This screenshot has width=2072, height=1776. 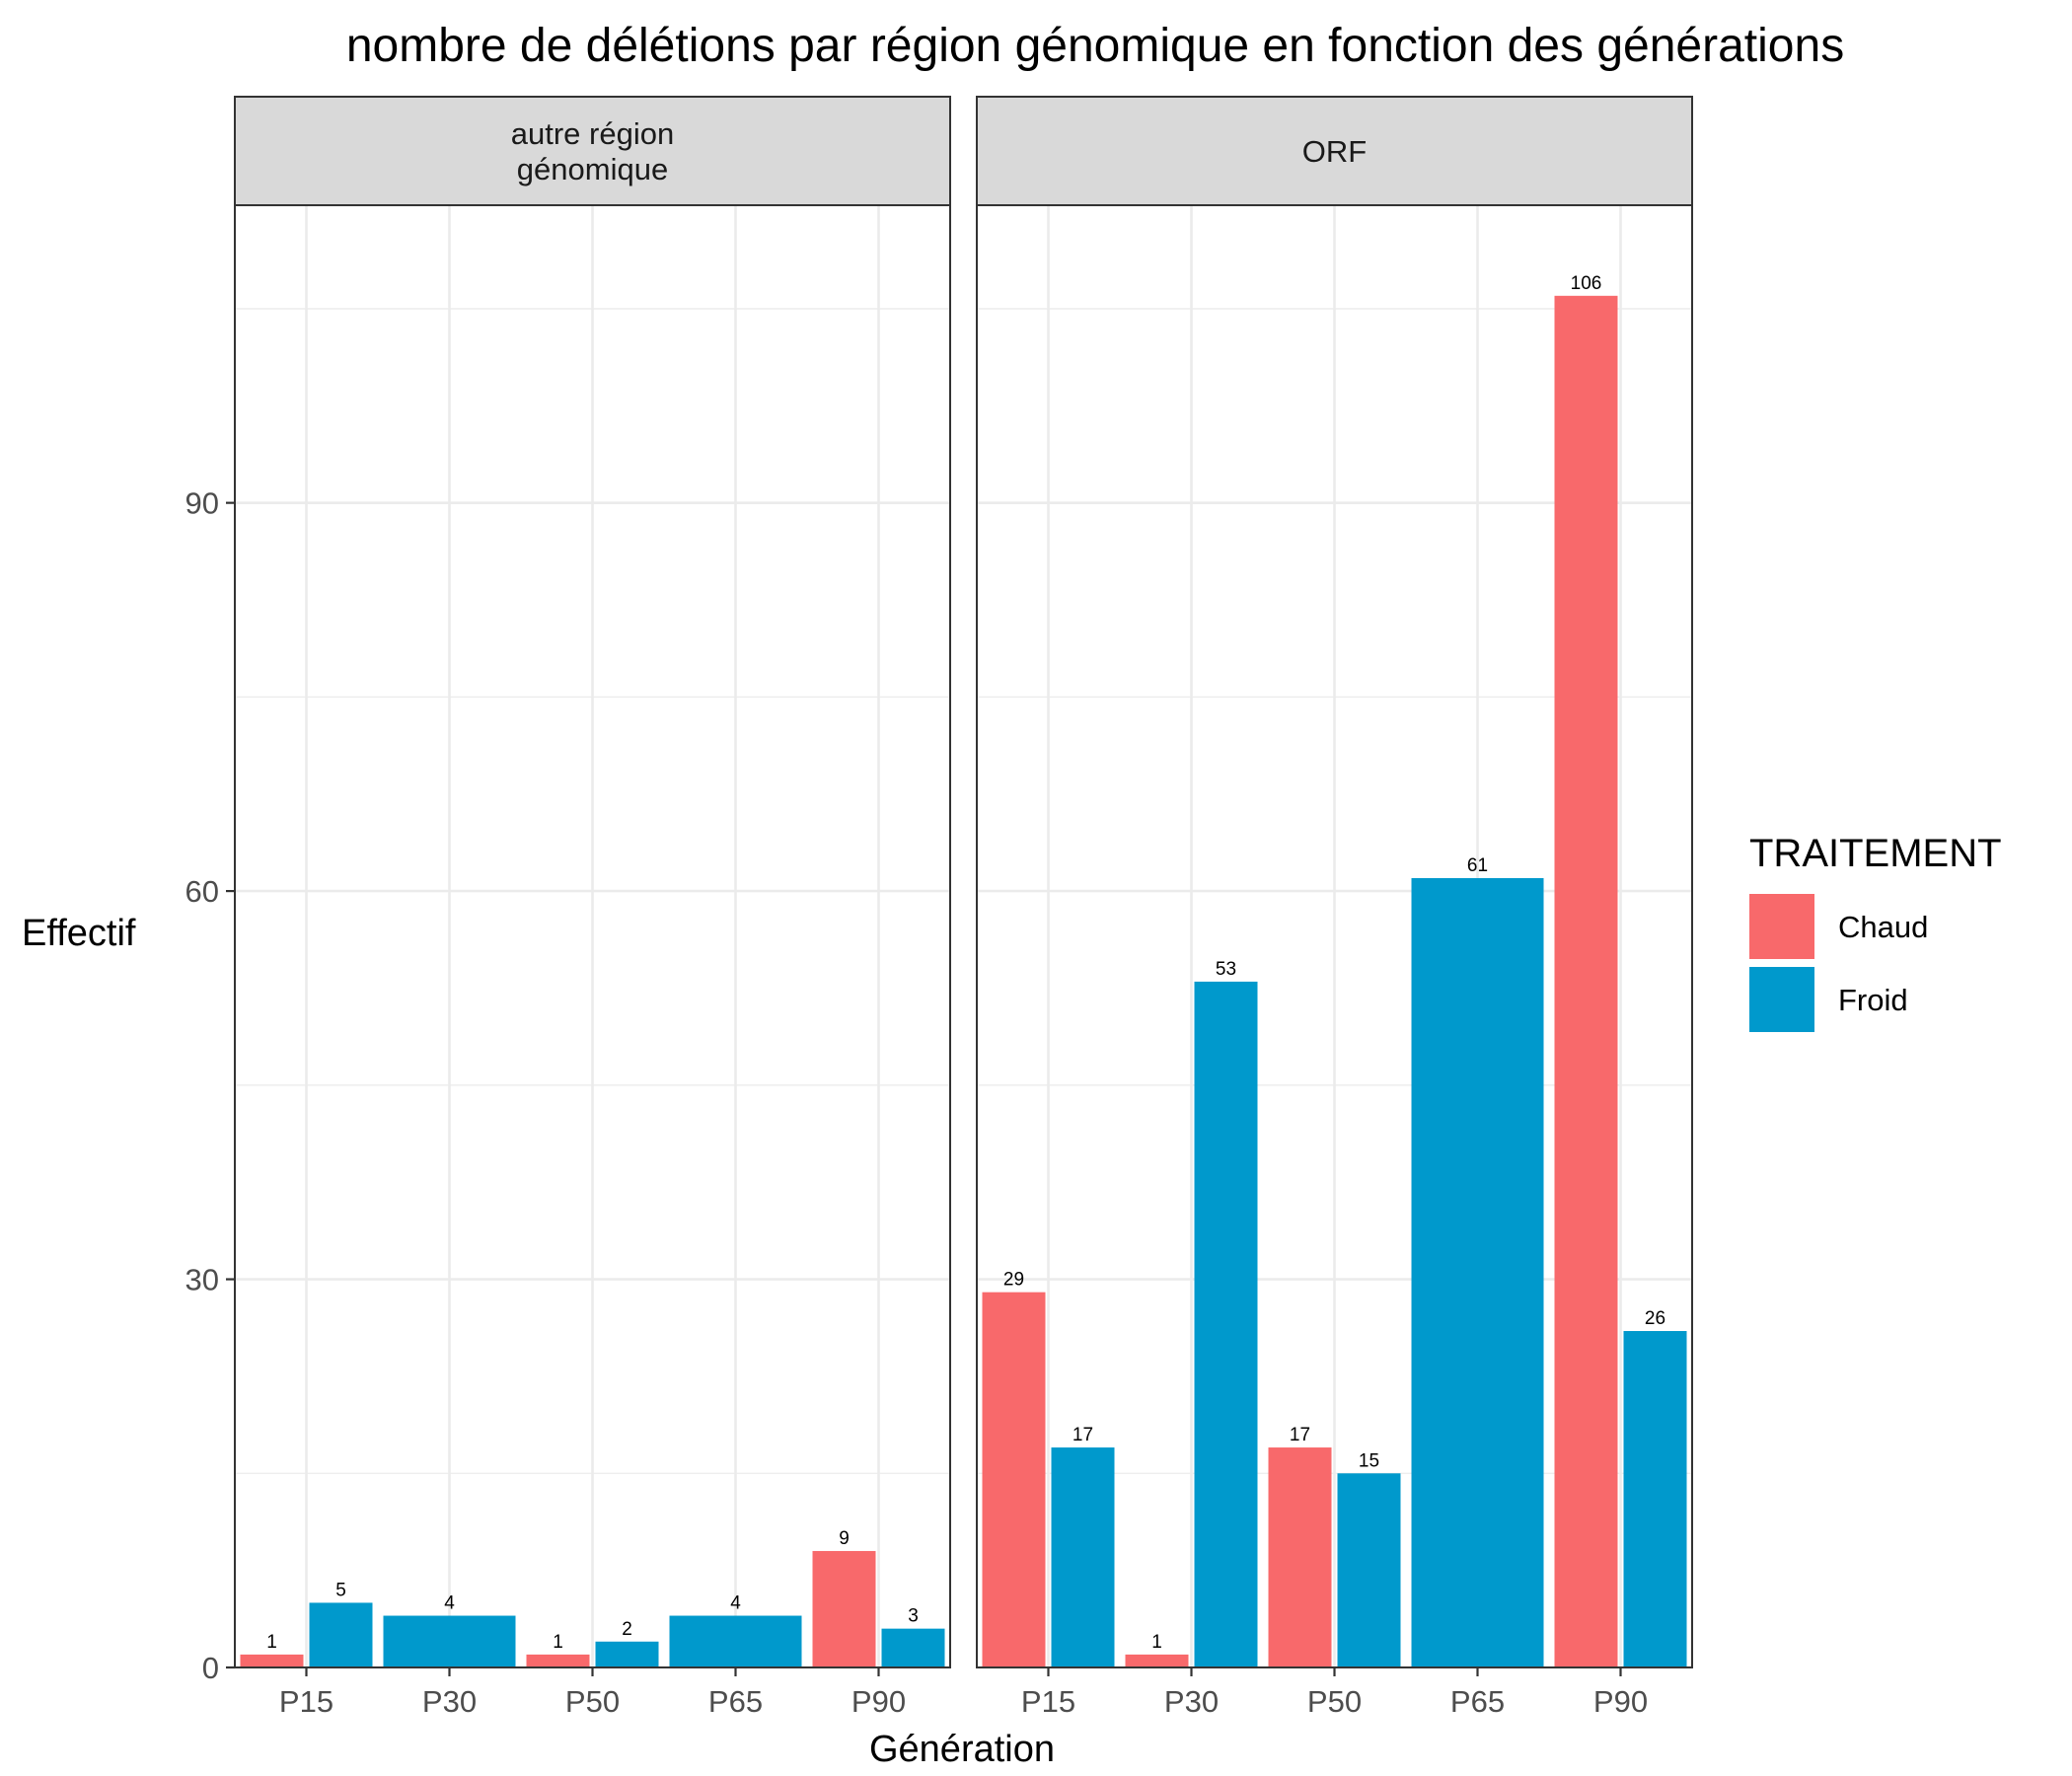 What do you see at coordinates (210, 1085) in the screenshot?
I see `y-axis: 0 30 60 90` at bounding box center [210, 1085].